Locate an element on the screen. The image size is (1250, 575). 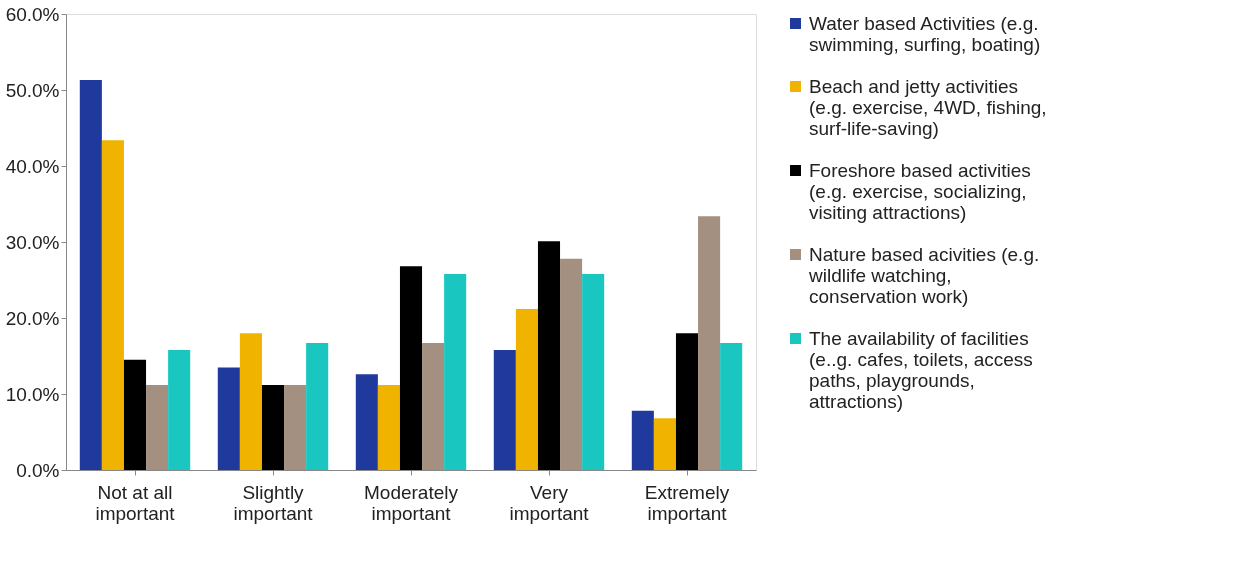
y-tick-label: 0.0% is located at coordinates (38, 470).